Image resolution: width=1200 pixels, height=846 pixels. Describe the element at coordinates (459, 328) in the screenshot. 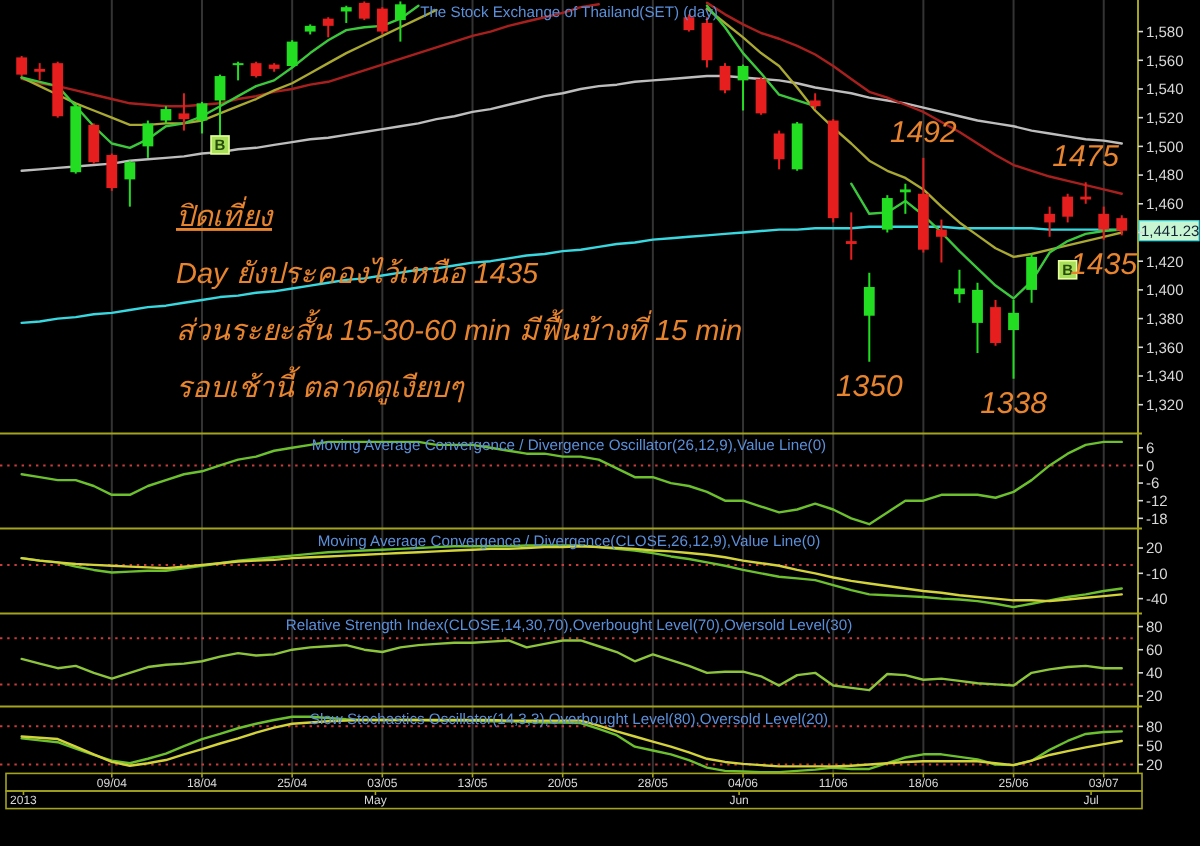

I see `annotation: ส่วนระยะสั้น 15-30-60 min มีฟื้นบ้างที่ 15 min` at that location.